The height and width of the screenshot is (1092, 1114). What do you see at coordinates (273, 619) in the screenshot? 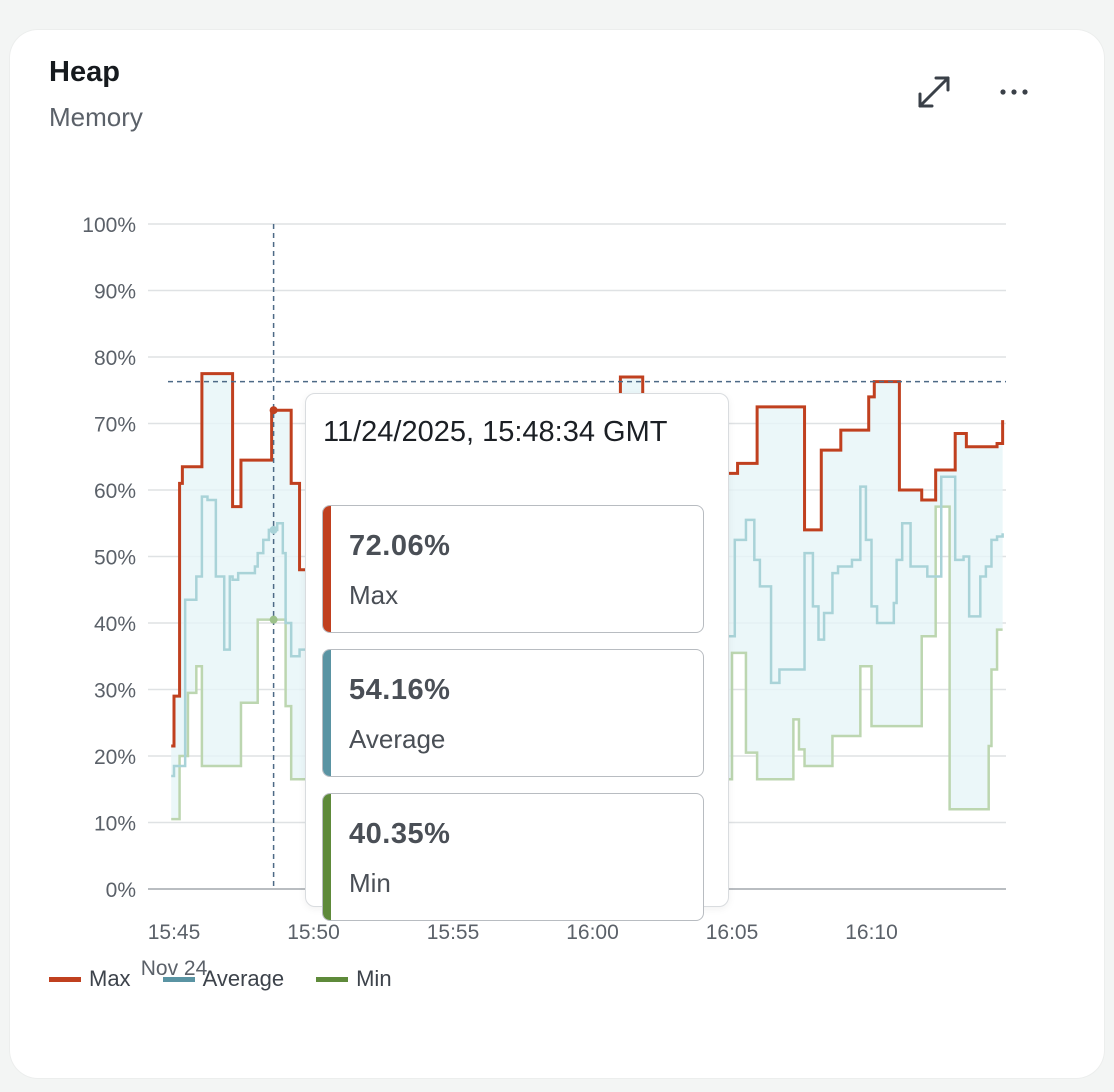
I see `hover-point-min` at bounding box center [273, 619].